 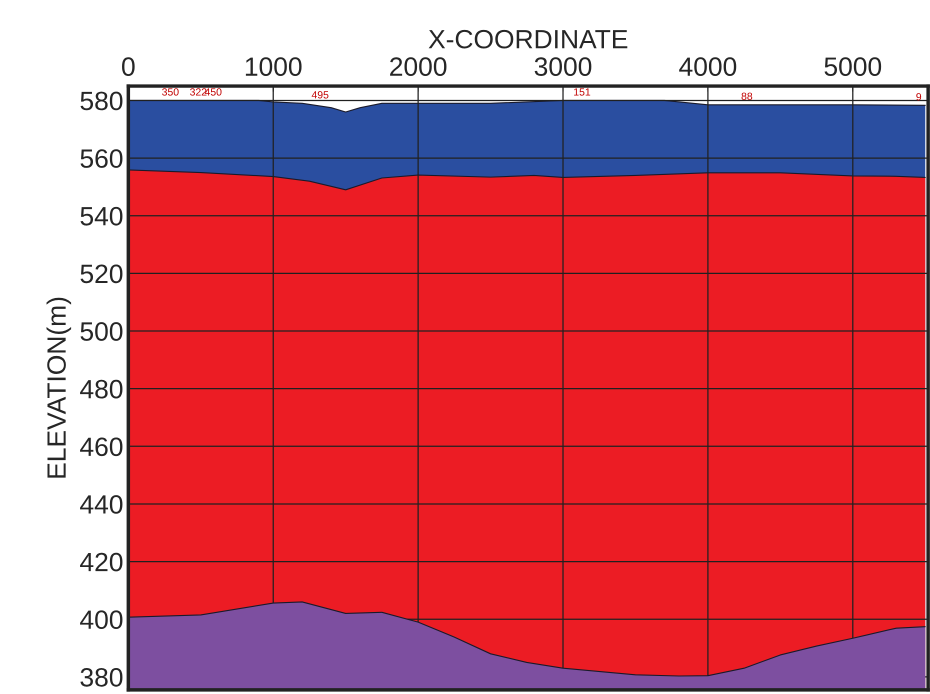 I want to click on y-tick-label: 540, so click(x=101, y=216).